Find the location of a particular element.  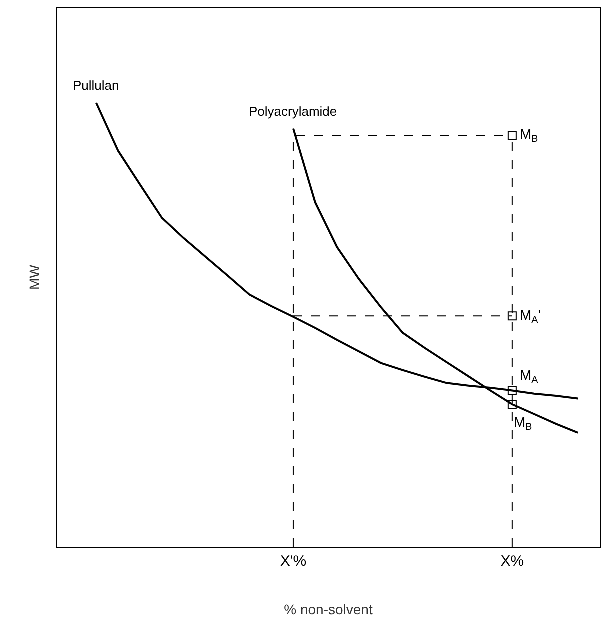

annotation: M$_{A}$' is located at coordinates (530, 316).